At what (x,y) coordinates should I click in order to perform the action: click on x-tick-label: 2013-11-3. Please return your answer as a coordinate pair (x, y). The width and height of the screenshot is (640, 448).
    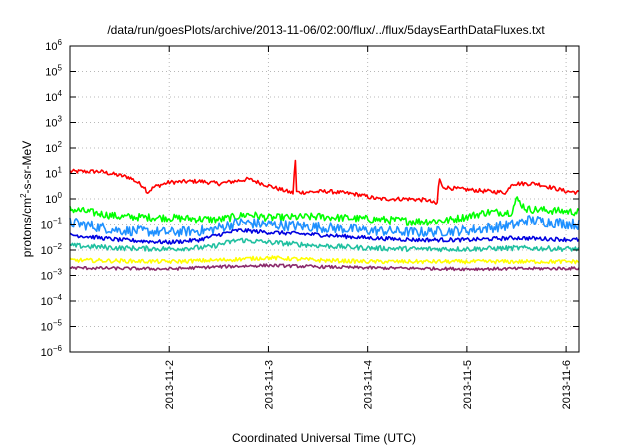
    Looking at the image, I should click on (269, 384).